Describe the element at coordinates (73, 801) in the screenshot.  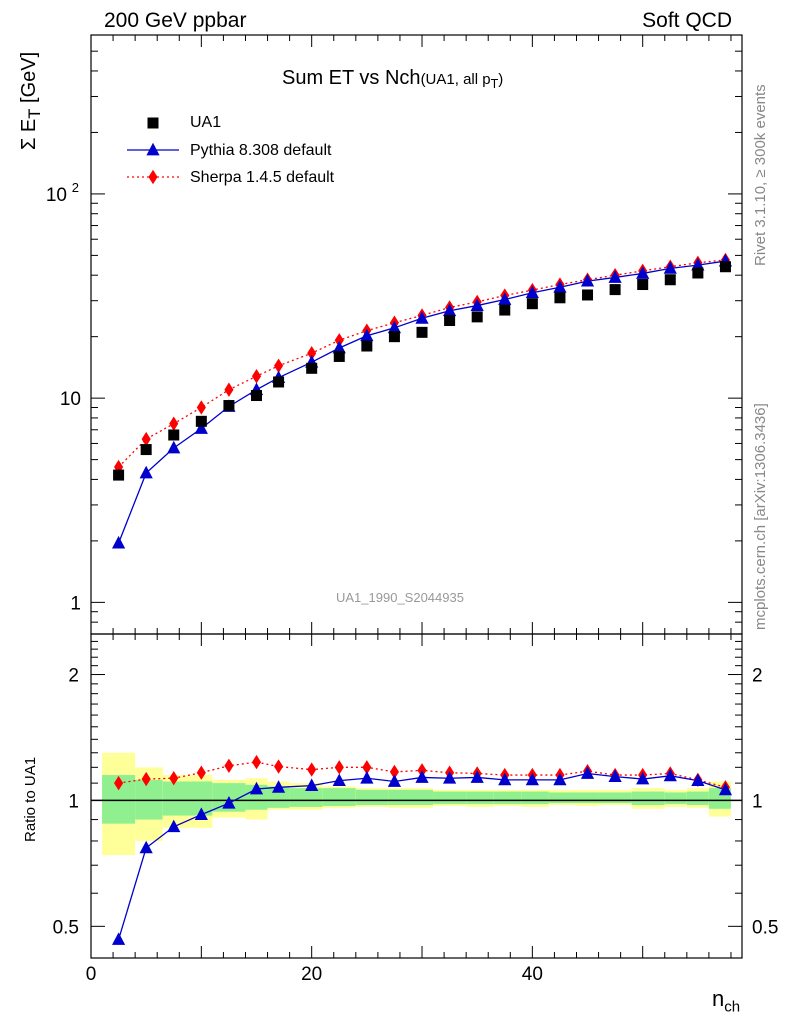
I see `ratio-y-tick-label: 1` at that location.